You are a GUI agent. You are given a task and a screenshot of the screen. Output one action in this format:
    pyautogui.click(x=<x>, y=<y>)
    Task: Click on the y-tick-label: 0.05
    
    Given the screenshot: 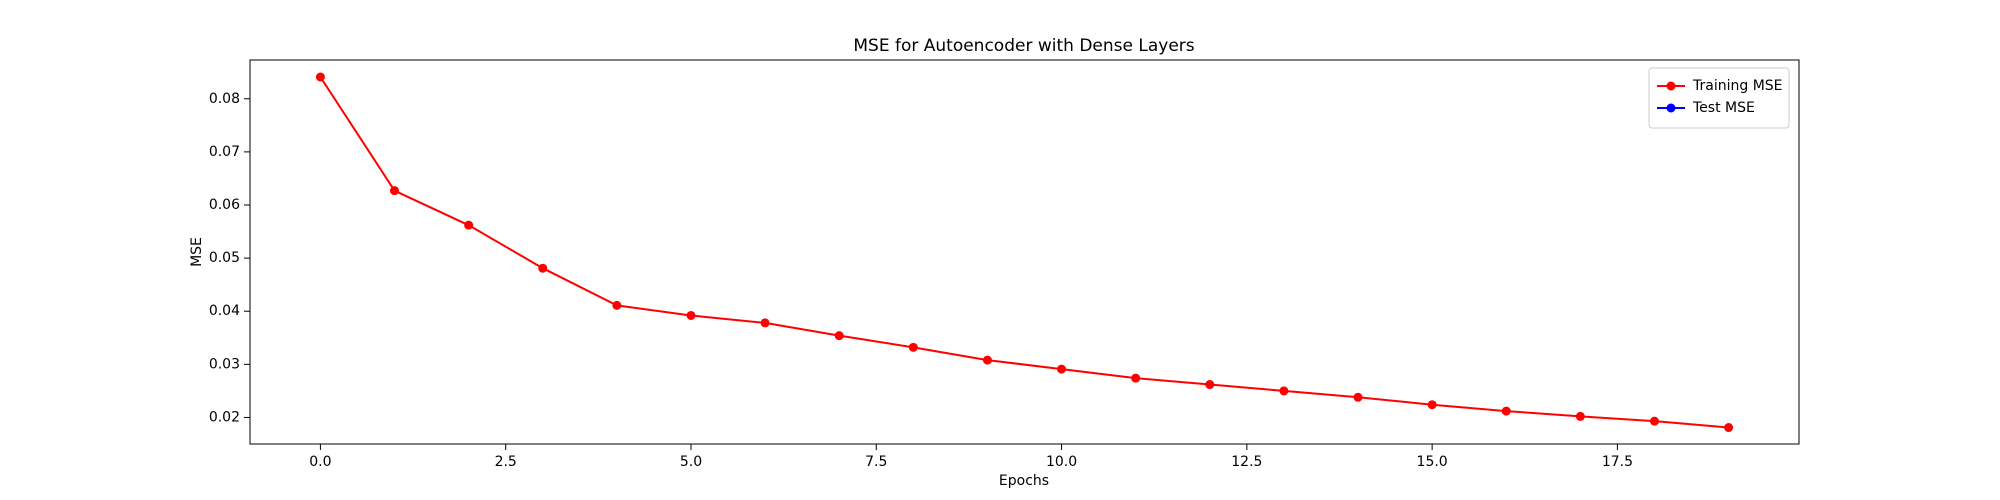 What is the action you would take?
    pyautogui.click(x=224, y=258)
    